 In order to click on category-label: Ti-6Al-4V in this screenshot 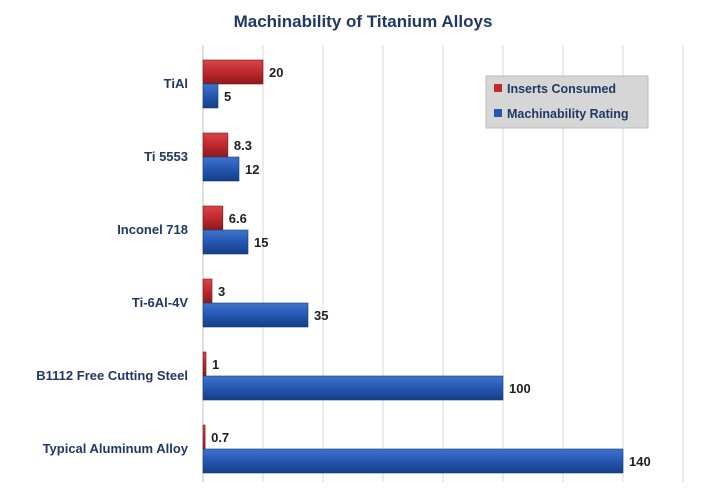, I will do `click(160, 302)`.